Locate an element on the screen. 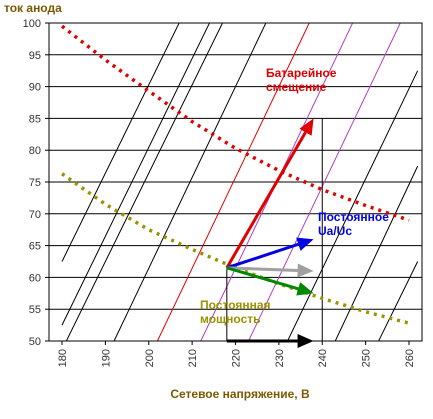 The width and height of the screenshot is (433, 419). y-tick-label: 70 is located at coordinates (35, 215).